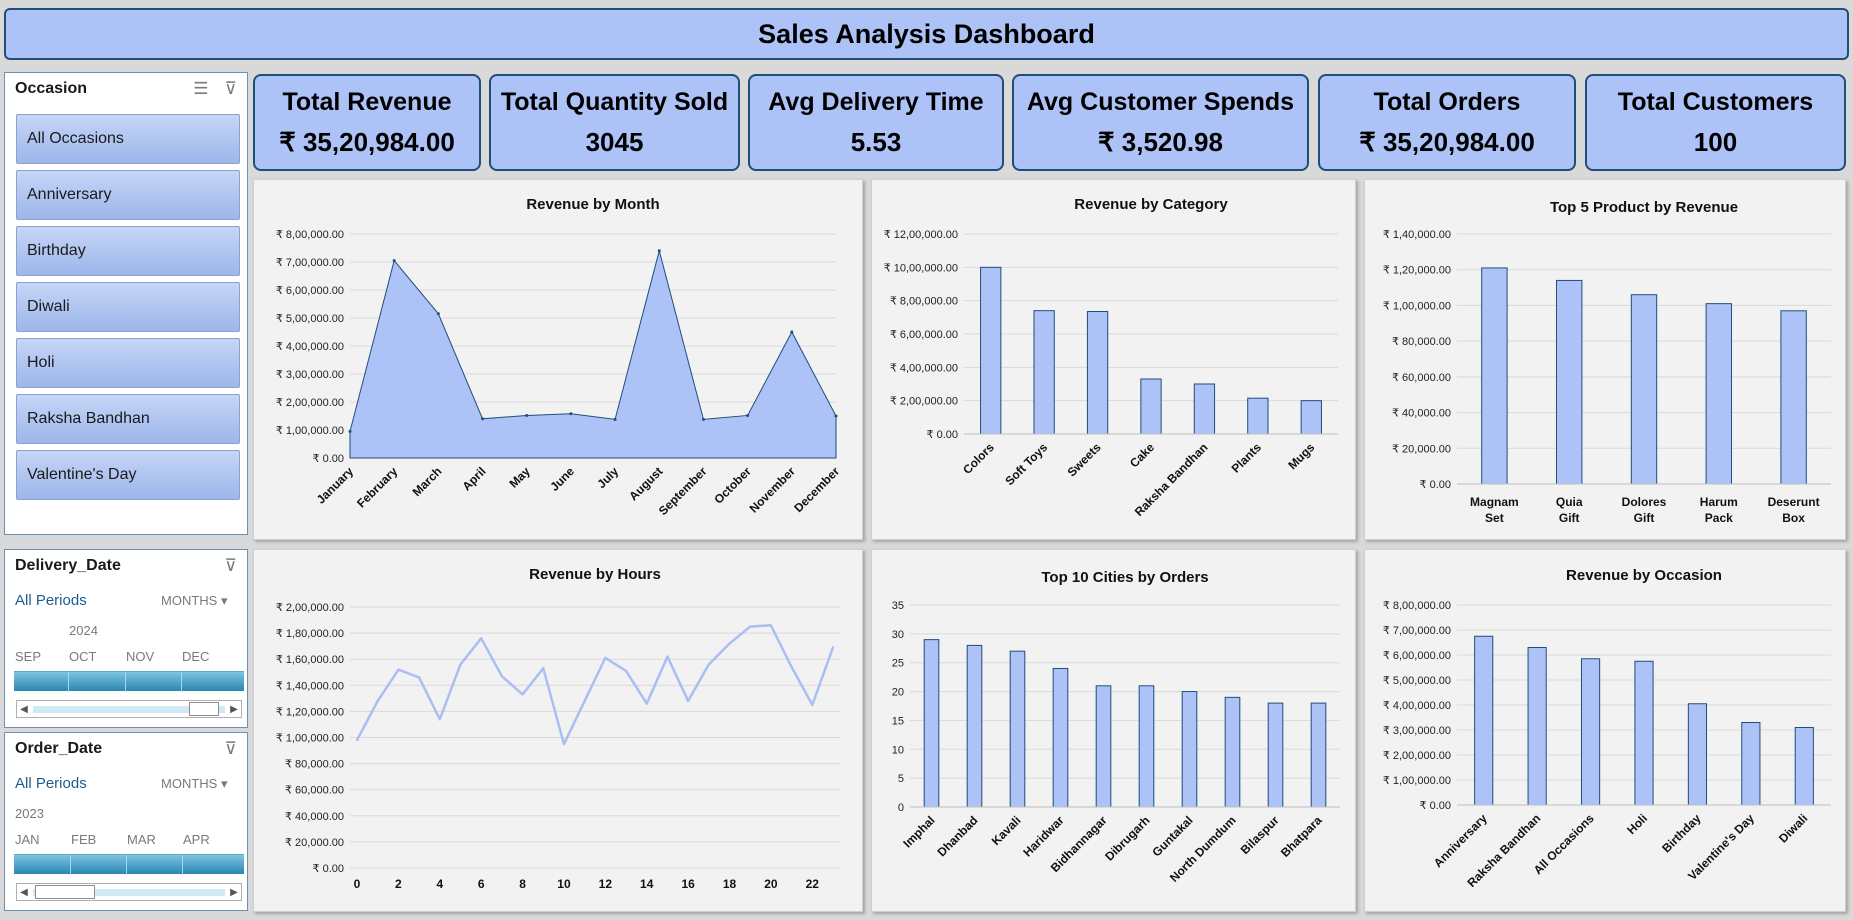 The width and height of the screenshot is (1853, 920). I want to click on timeline-month: APR, so click(196, 839).